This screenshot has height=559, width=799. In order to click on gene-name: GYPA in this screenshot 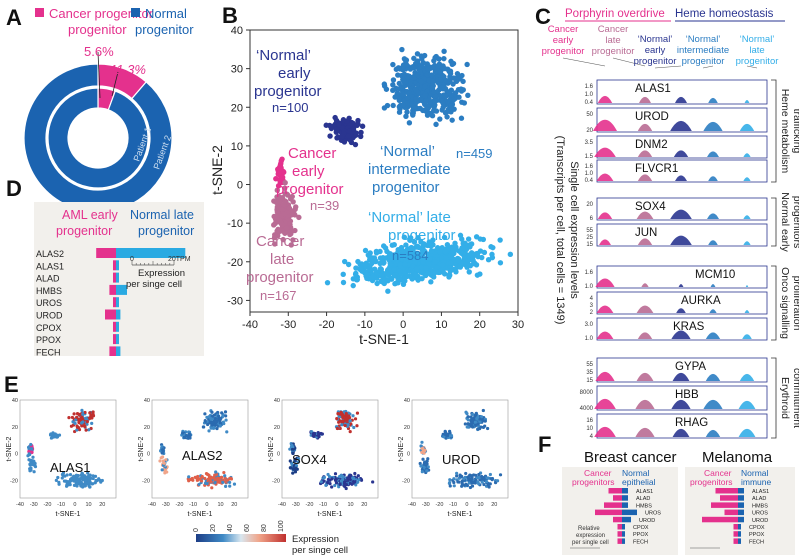, I will do `click(690, 367)`.